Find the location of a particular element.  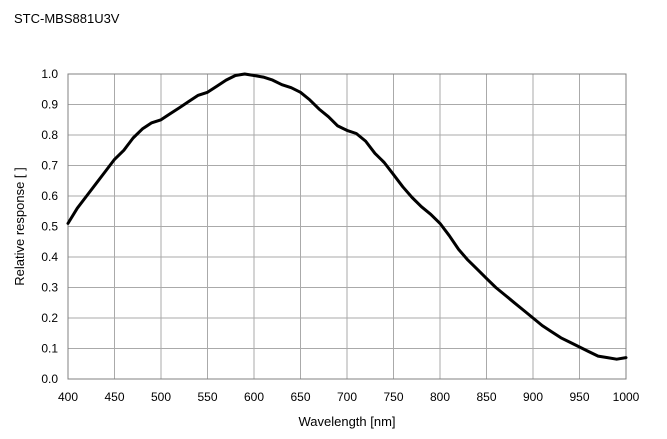

y-tick-label: 0.3 is located at coordinates (49, 288).